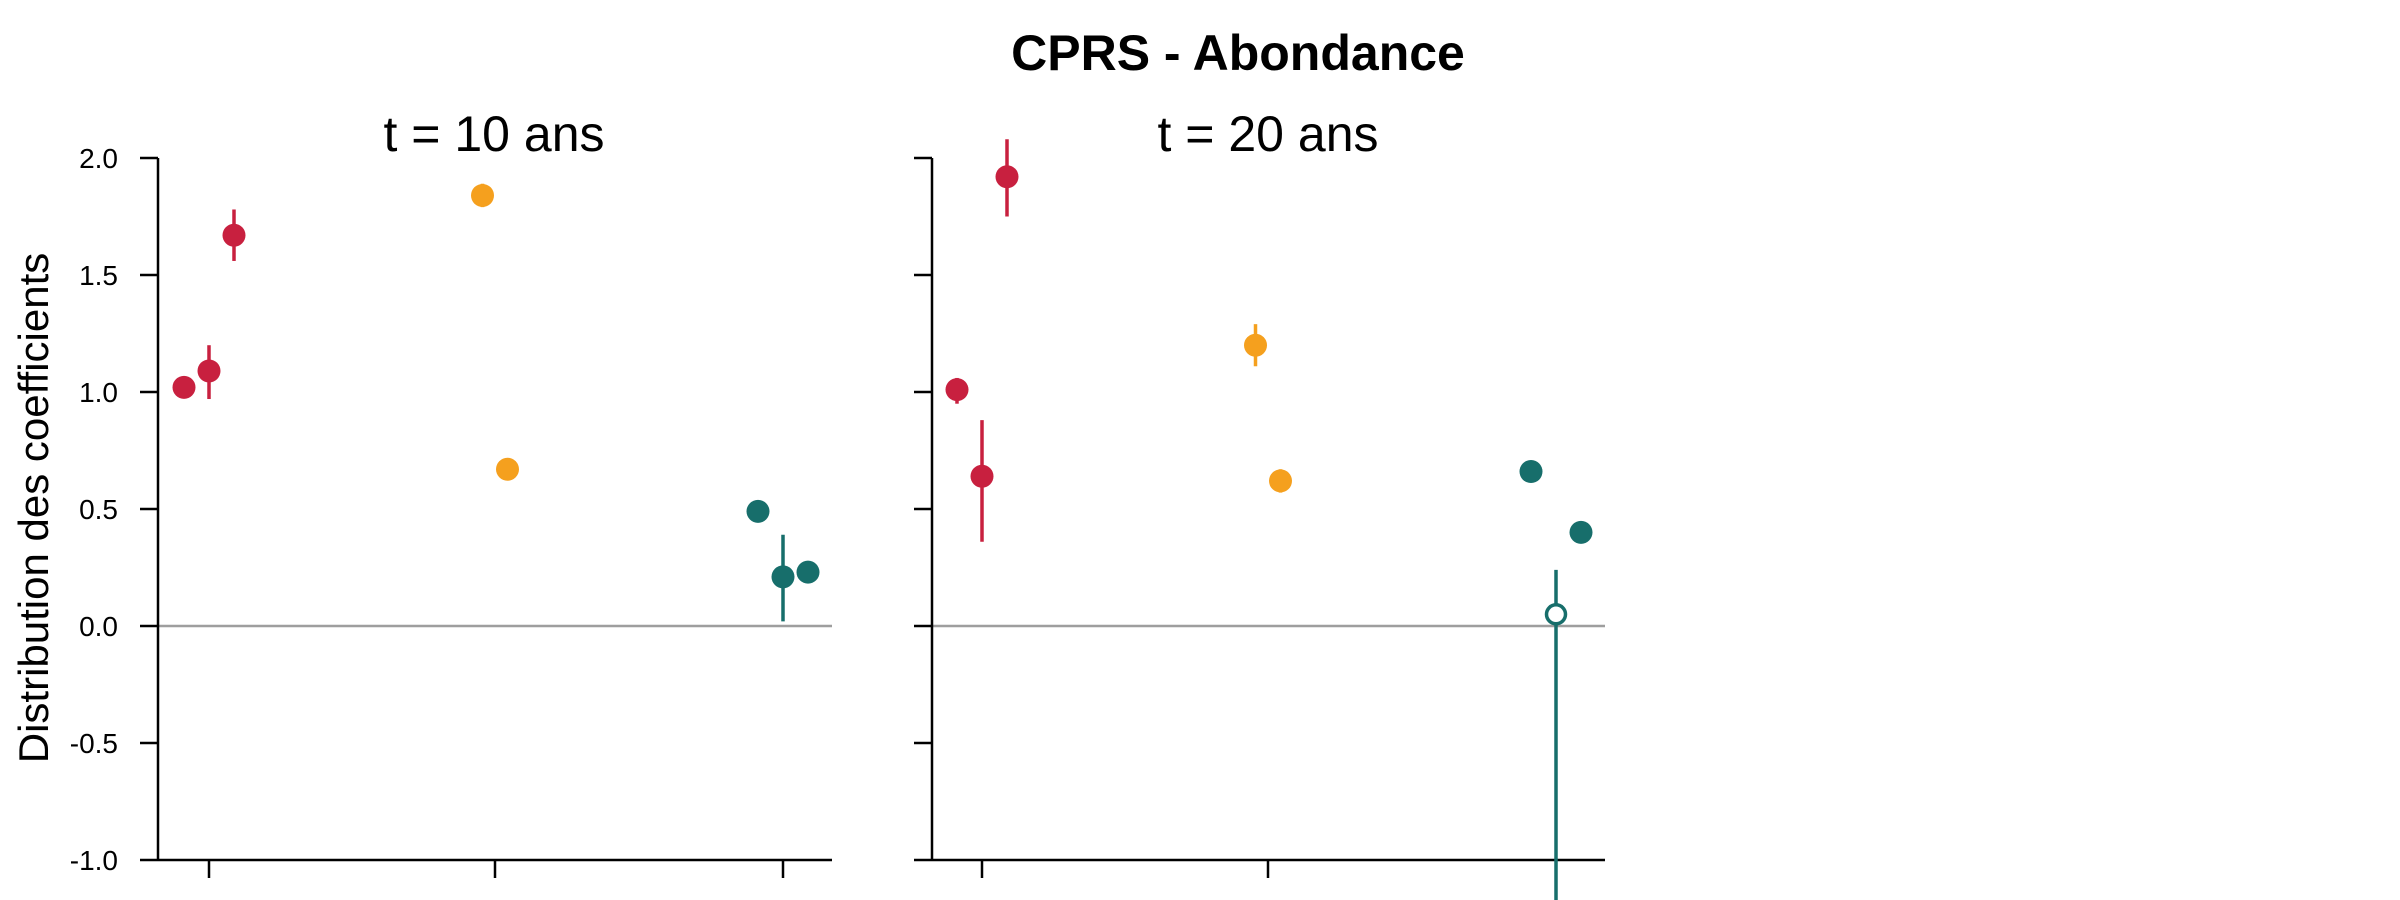  I want to click on data-point-open, so click(1556, 614).